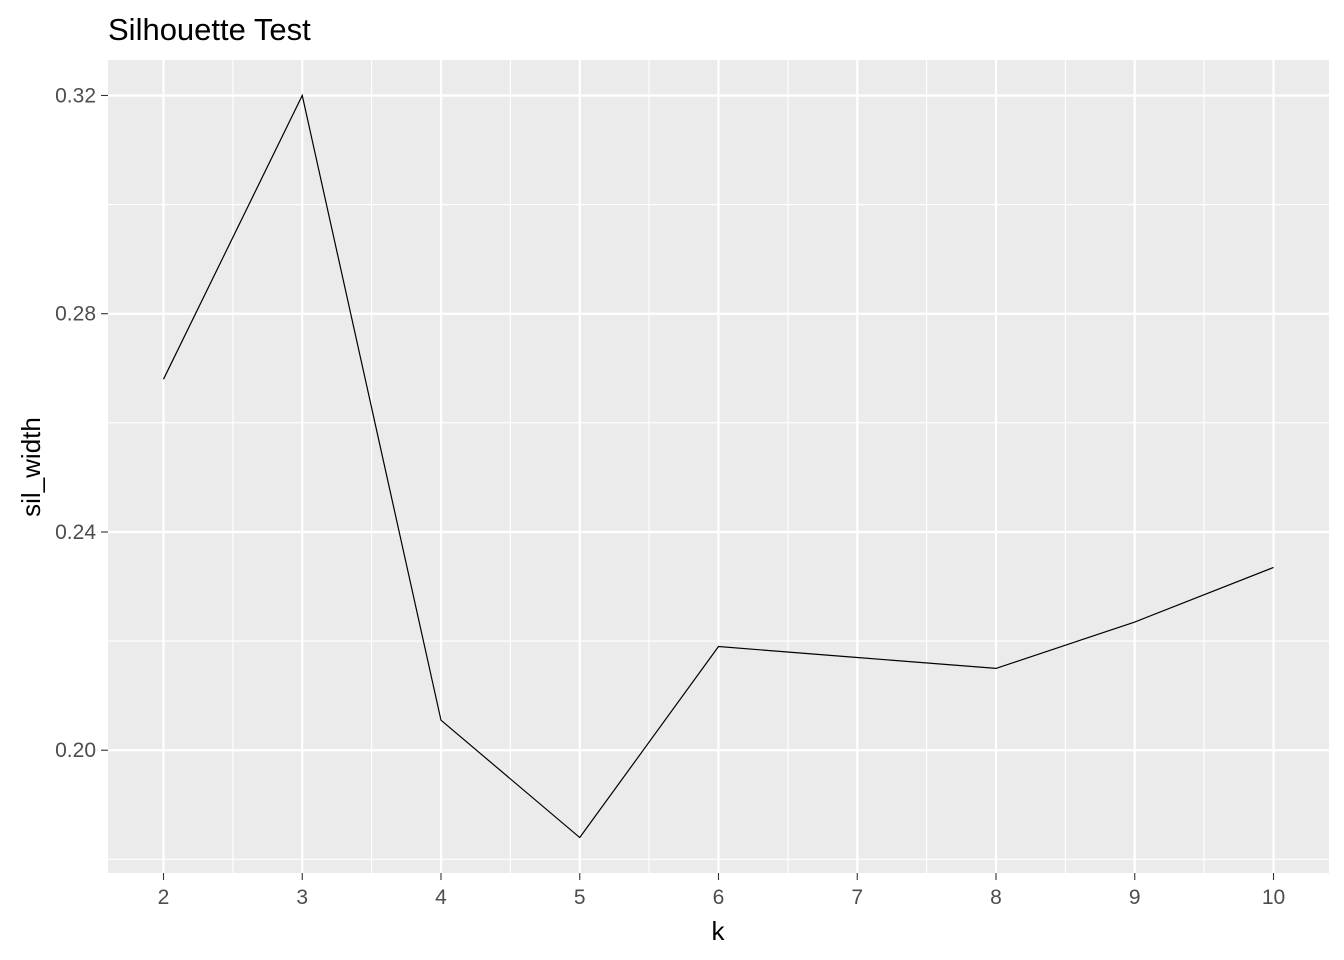  Describe the element at coordinates (302, 897) in the screenshot. I see `x-tick-label: 3` at that location.